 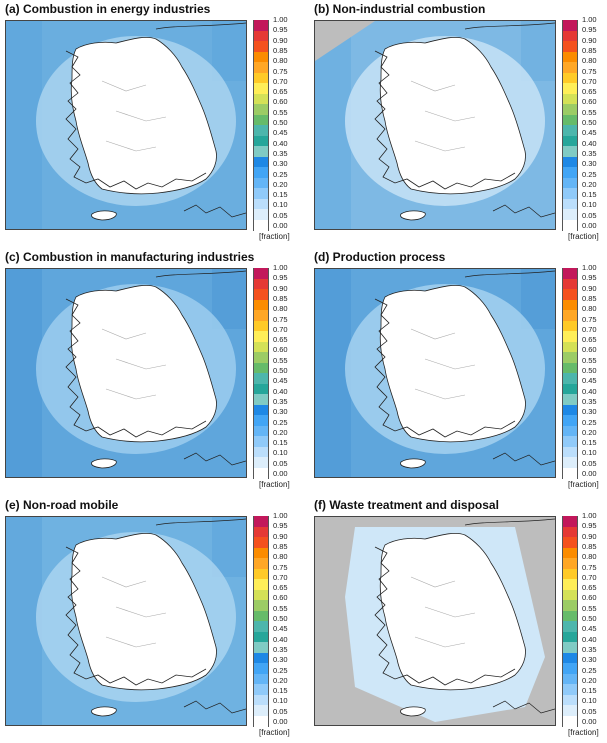 I want to click on colorbar-tick-label: 0.40, so click(x=589, y=639).